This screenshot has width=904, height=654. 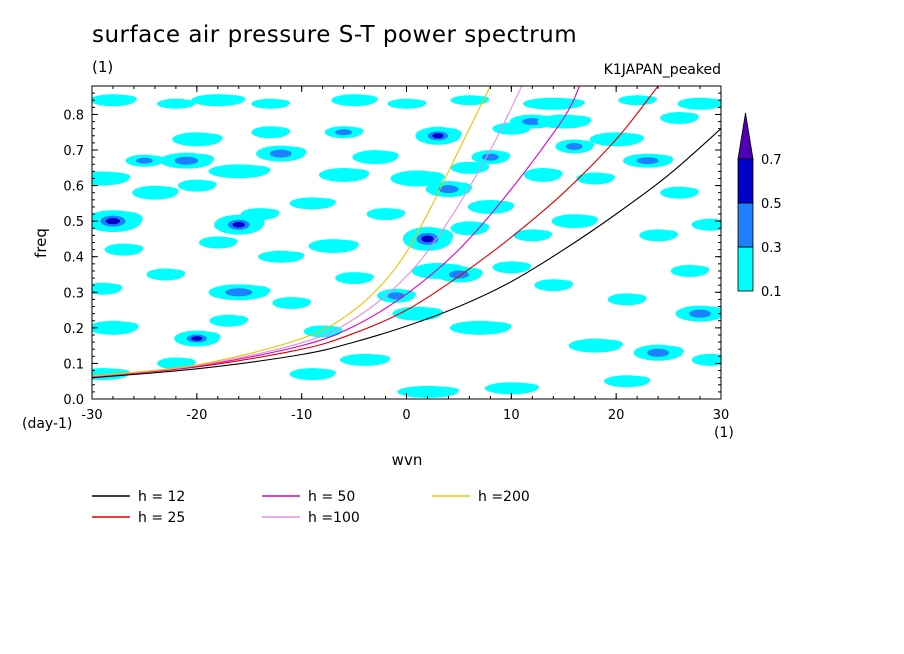 What do you see at coordinates (73, 293) in the screenshot?
I see `y-tick-label: 0.3` at bounding box center [73, 293].